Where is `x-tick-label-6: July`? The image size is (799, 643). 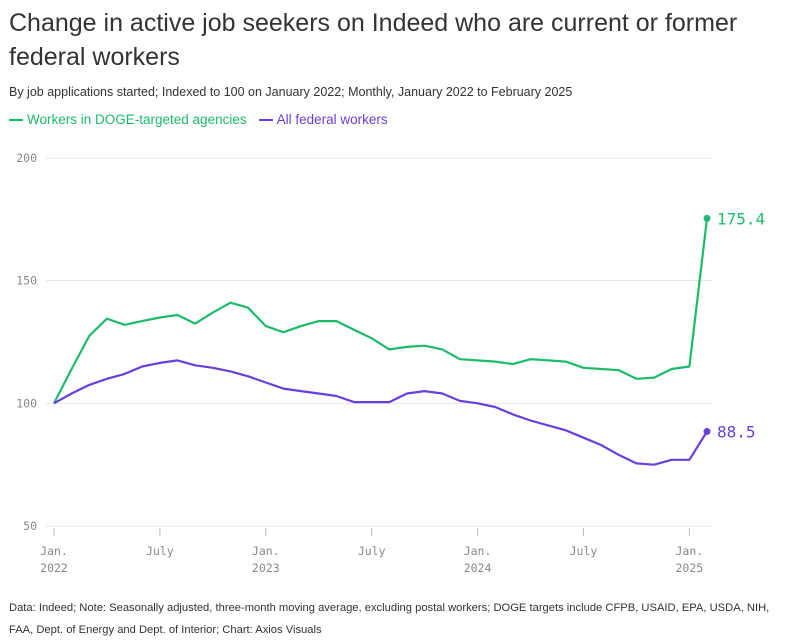
x-tick-label-6: July is located at coordinates (160, 551).